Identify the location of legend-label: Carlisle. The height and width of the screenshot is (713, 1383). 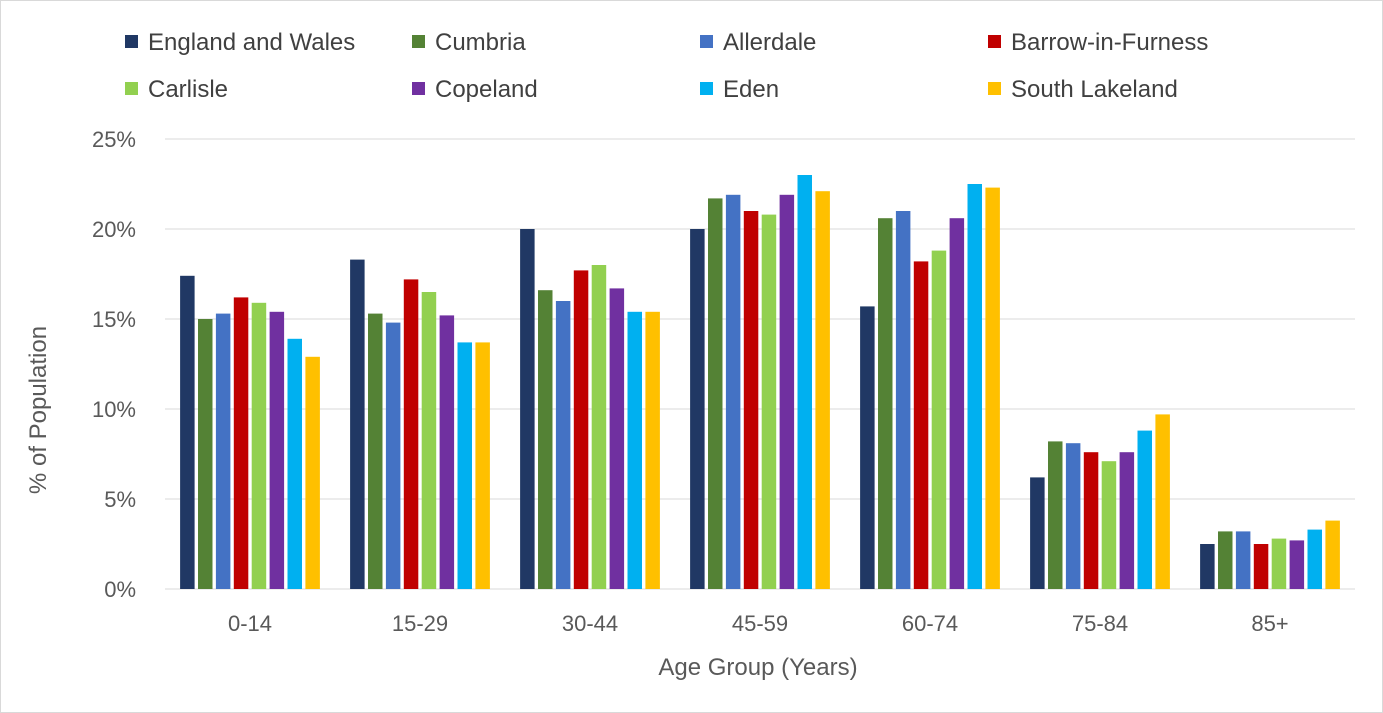
(188, 89).